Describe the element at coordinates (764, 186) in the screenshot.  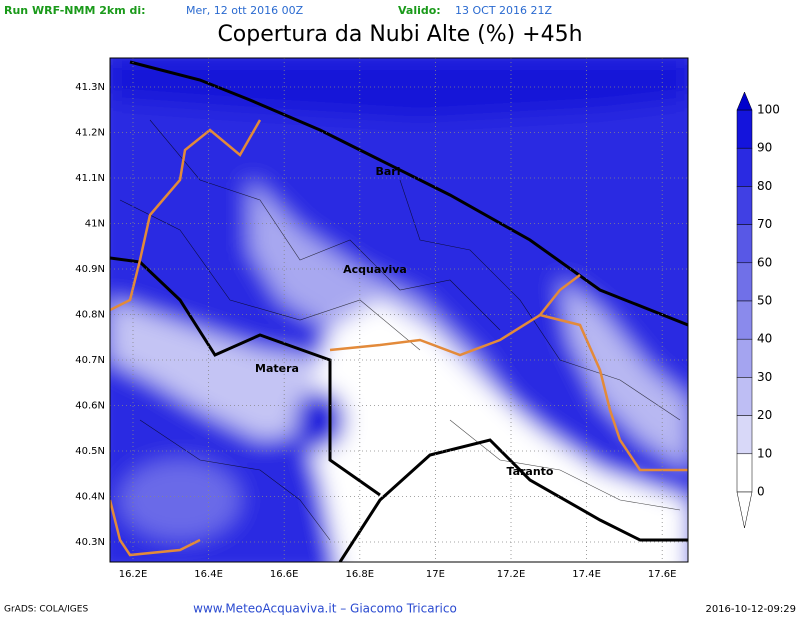
I see `colorbar-tick-label: 80` at that location.